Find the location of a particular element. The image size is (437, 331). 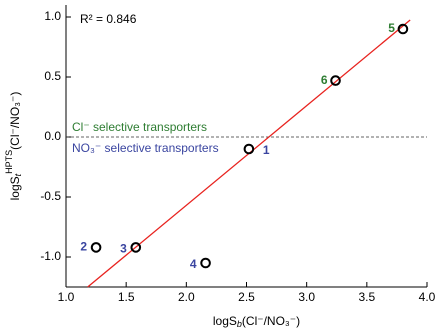

x-tick-label: 3.0 is located at coordinates (306, 297).